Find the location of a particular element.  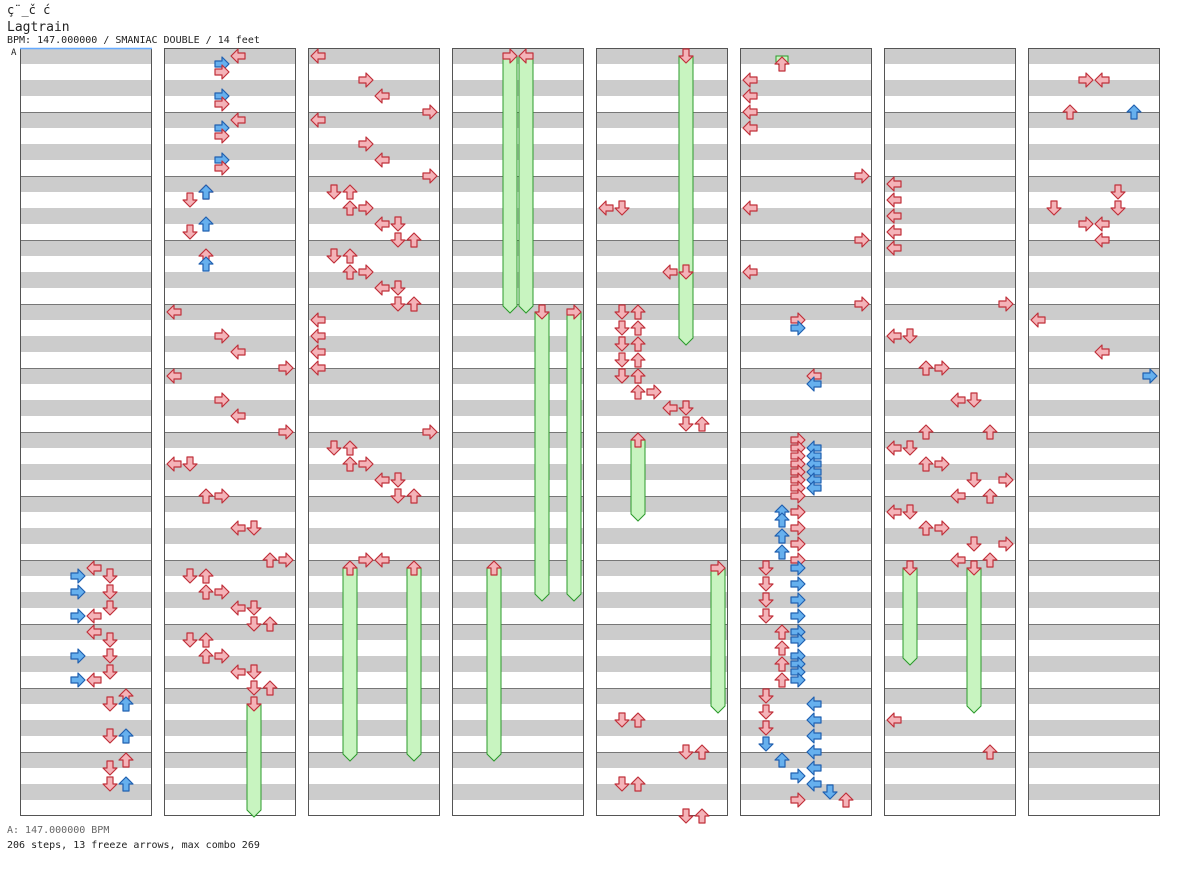

column-border is located at coordinates (662, 432).